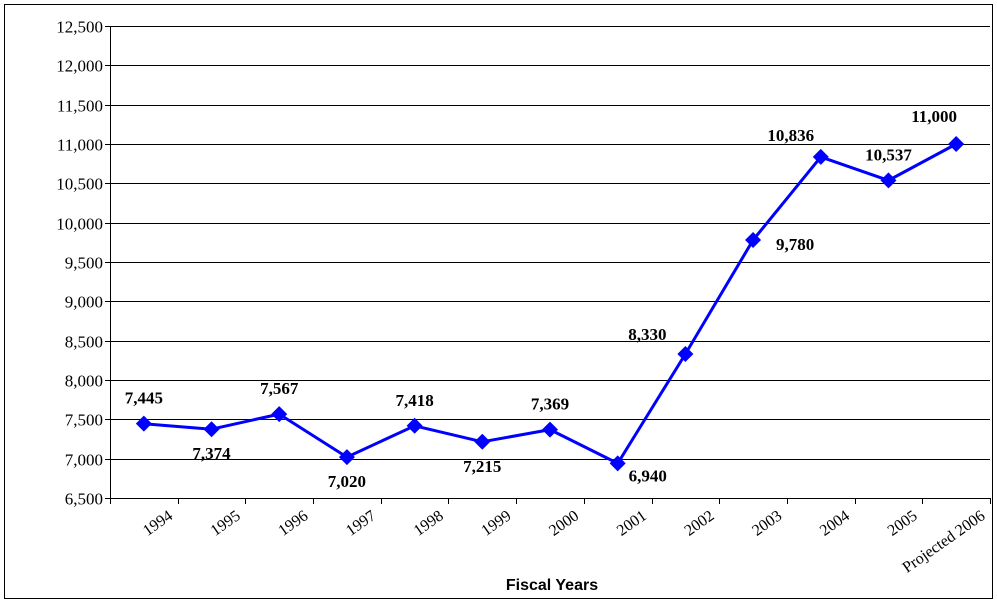 The width and height of the screenshot is (997, 601). Describe the element at coordinates (795, 244) in the screenshot. I see `data-label: 9,780` at that location.